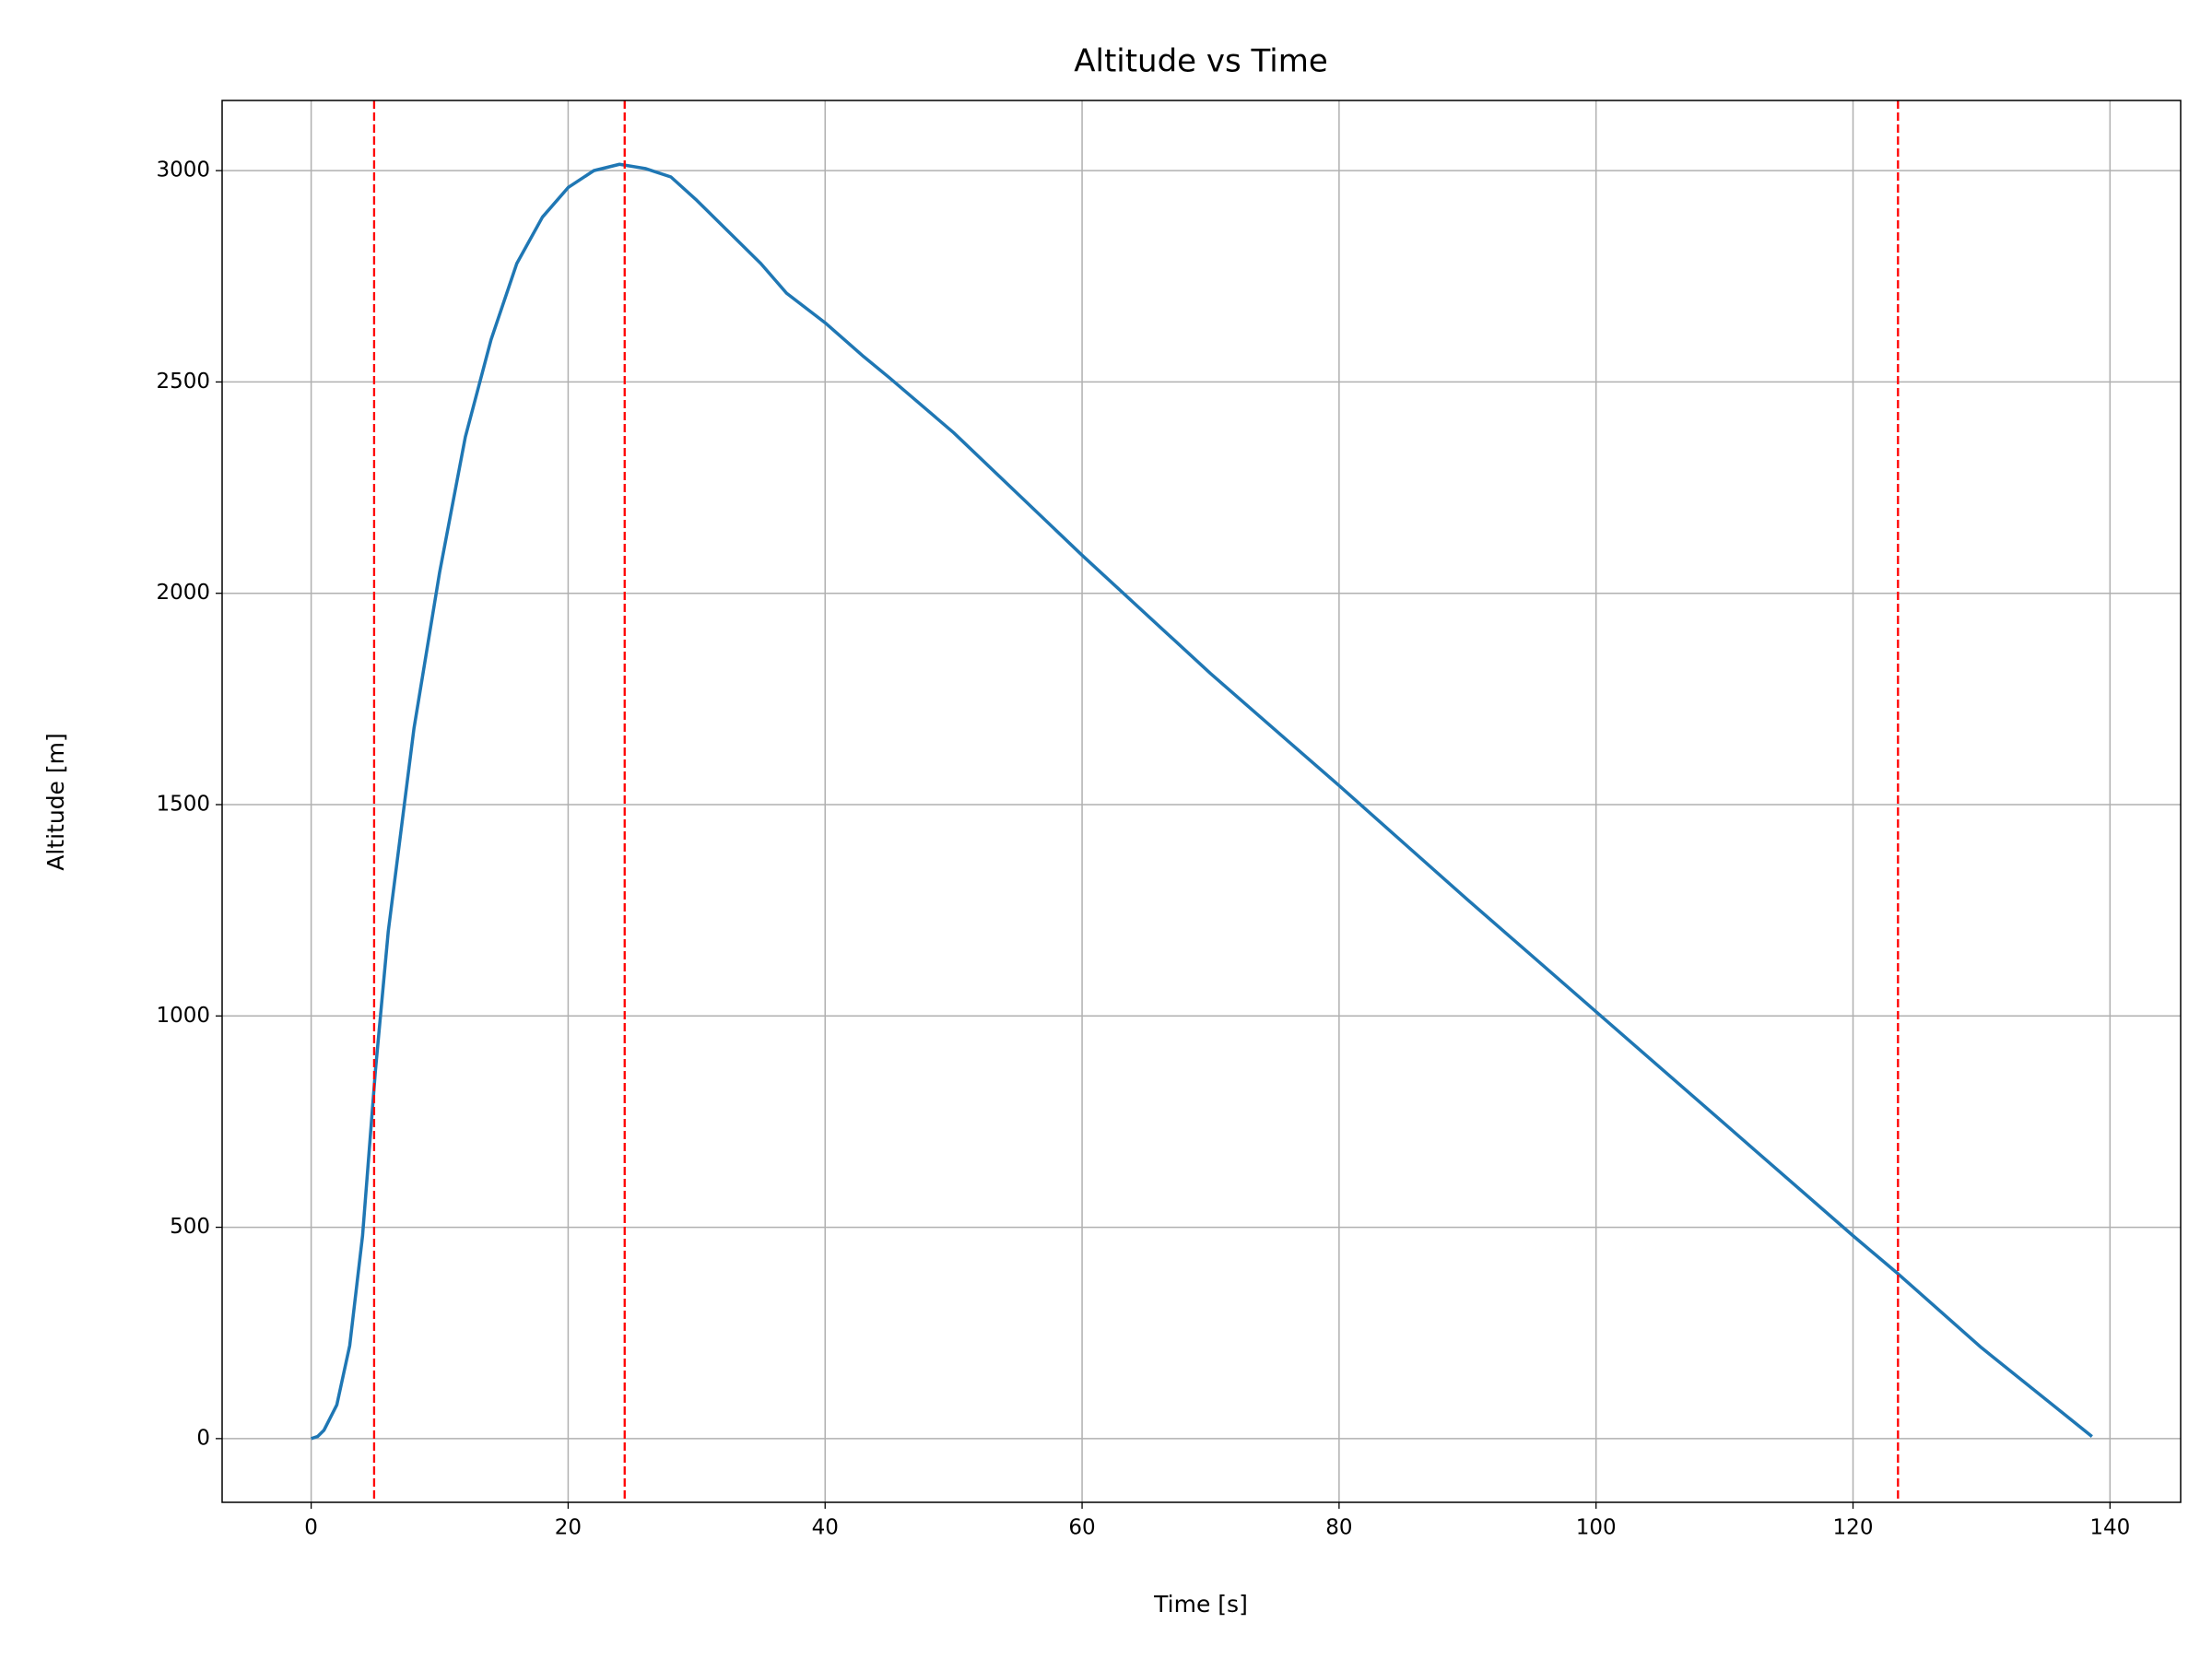  I want to click on x-tick-label: 120, so click(1853, 1528).